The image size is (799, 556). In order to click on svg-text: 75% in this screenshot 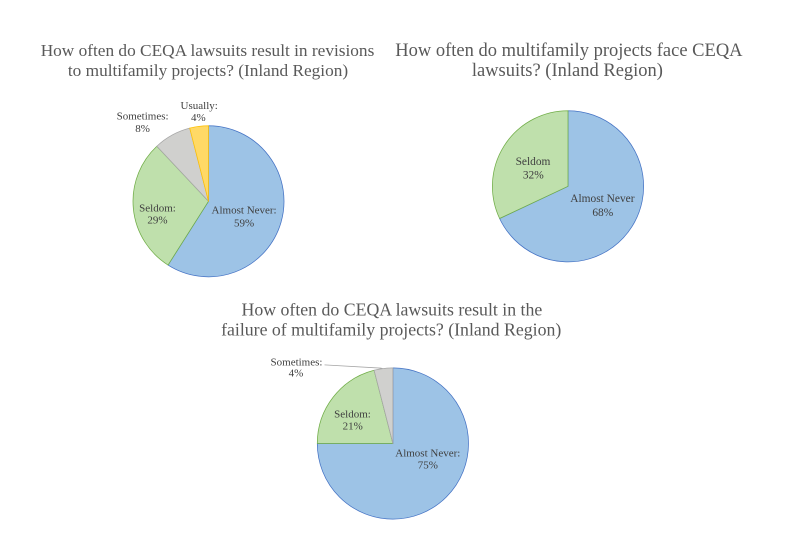, I will do `click(428, 466)`.